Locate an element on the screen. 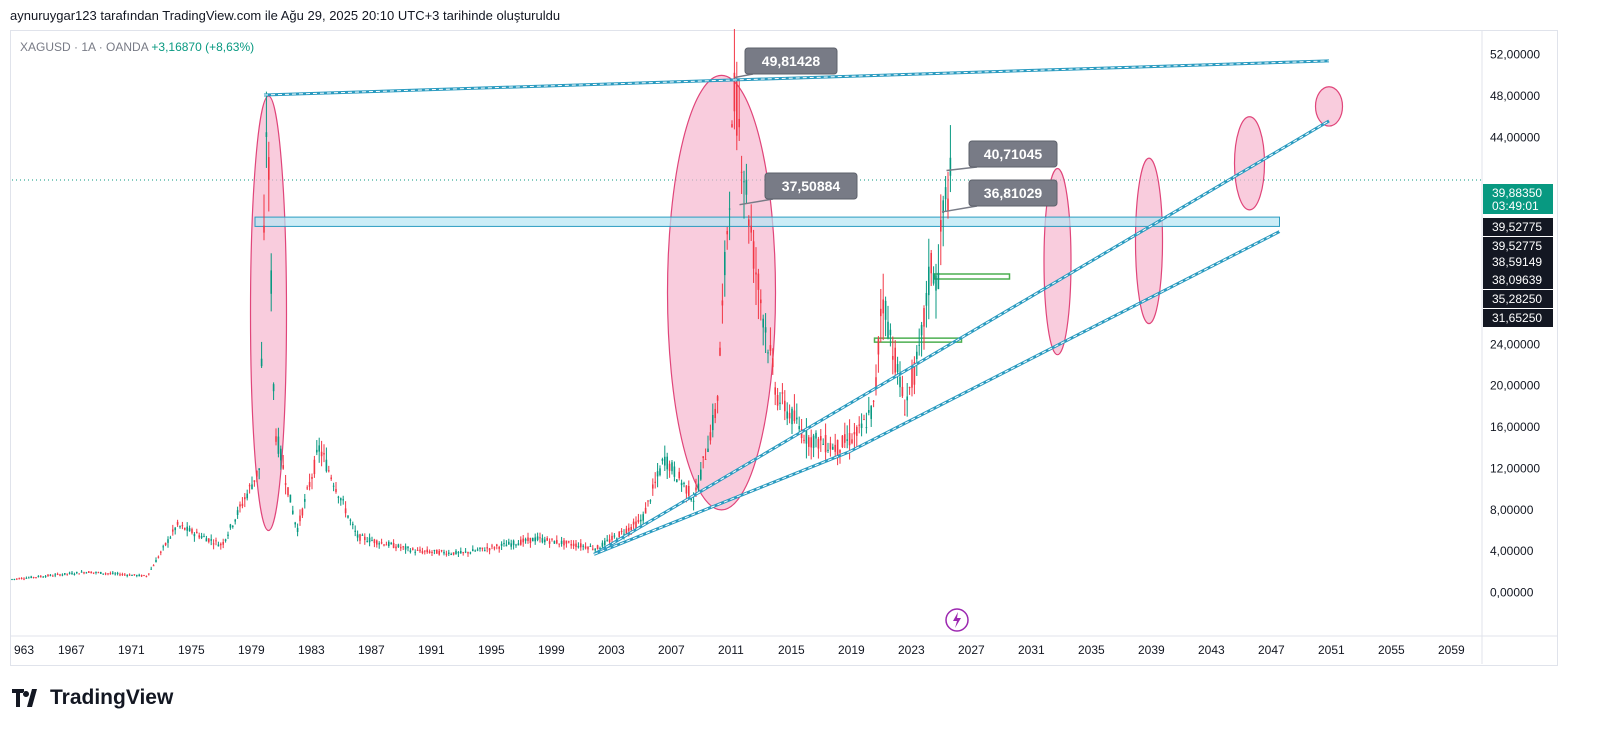 Image resolution: width=1600 pixels, height=745 pixels. symbol-change: +3,16870 (+8,63%) is located at coordinates (203, 47).